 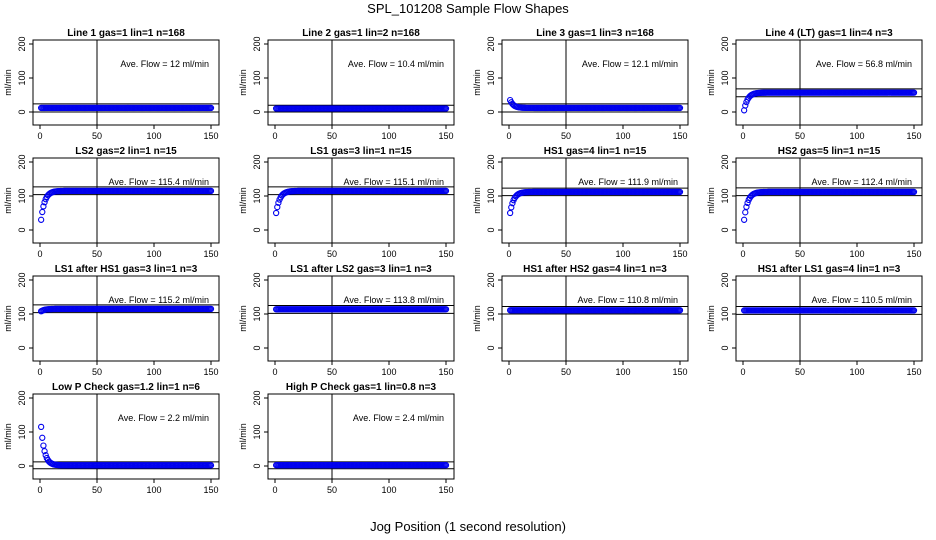 What do you see at coordinates (361, 151) in the screenshot?
I see `panel-title: LS1 gas=3 lin=1 n=15` at bounding box center [361, 151].